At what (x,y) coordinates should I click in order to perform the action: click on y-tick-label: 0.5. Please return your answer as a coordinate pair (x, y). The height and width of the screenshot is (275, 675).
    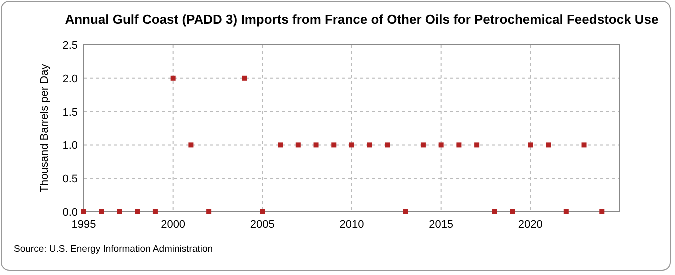
    Looking at the image, I should click on (70, 180).